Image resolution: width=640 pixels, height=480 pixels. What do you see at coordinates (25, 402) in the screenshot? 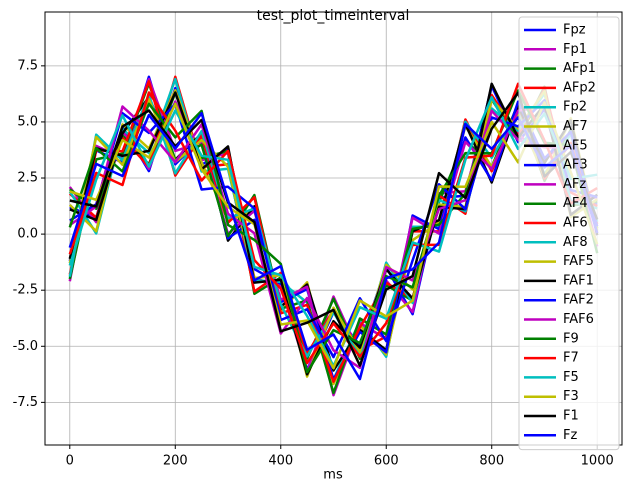
I see `y-tick-label: -7.5` at bounding box center [25, 402].